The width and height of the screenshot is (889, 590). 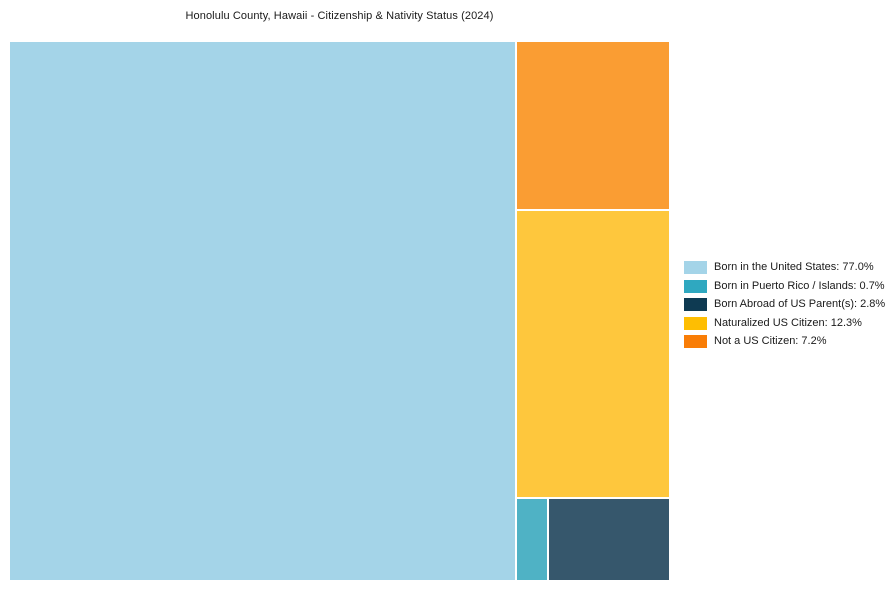 I want to click on treemap-tile: Naturalized US Citizen, so click(x=593, y=354).